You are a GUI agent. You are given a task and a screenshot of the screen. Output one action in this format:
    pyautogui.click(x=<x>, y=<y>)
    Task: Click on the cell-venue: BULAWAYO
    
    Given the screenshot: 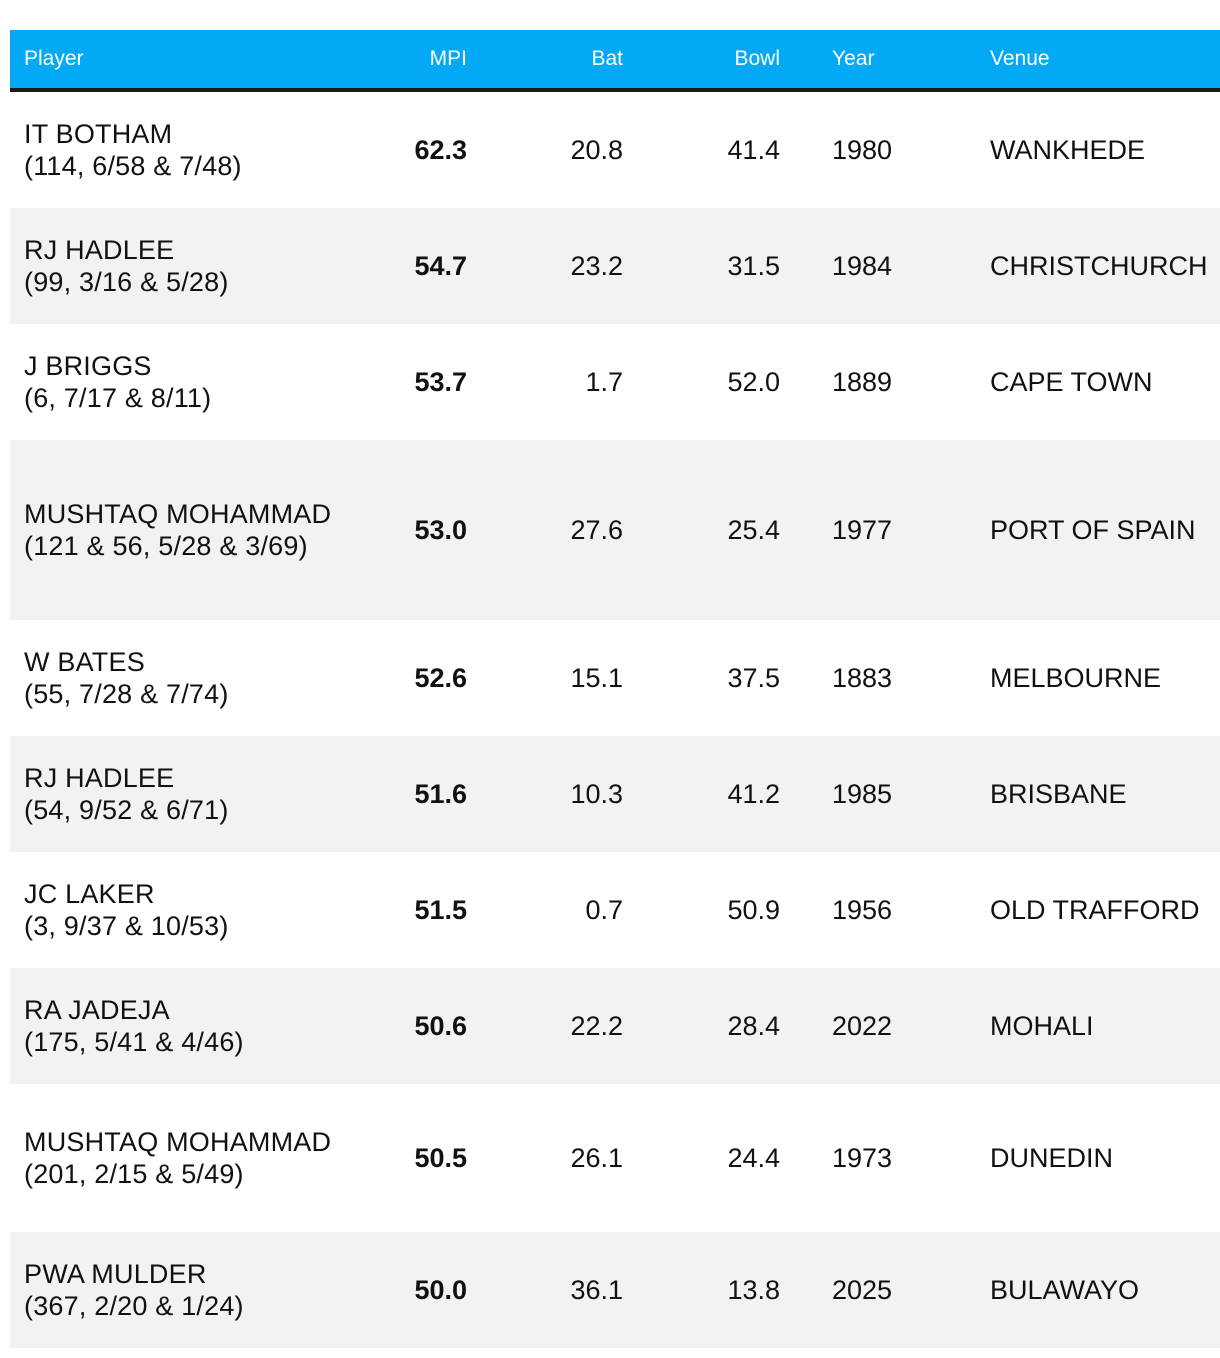 What is the action you would take?
    pyautogui.click(x=1065, y=1289)
    